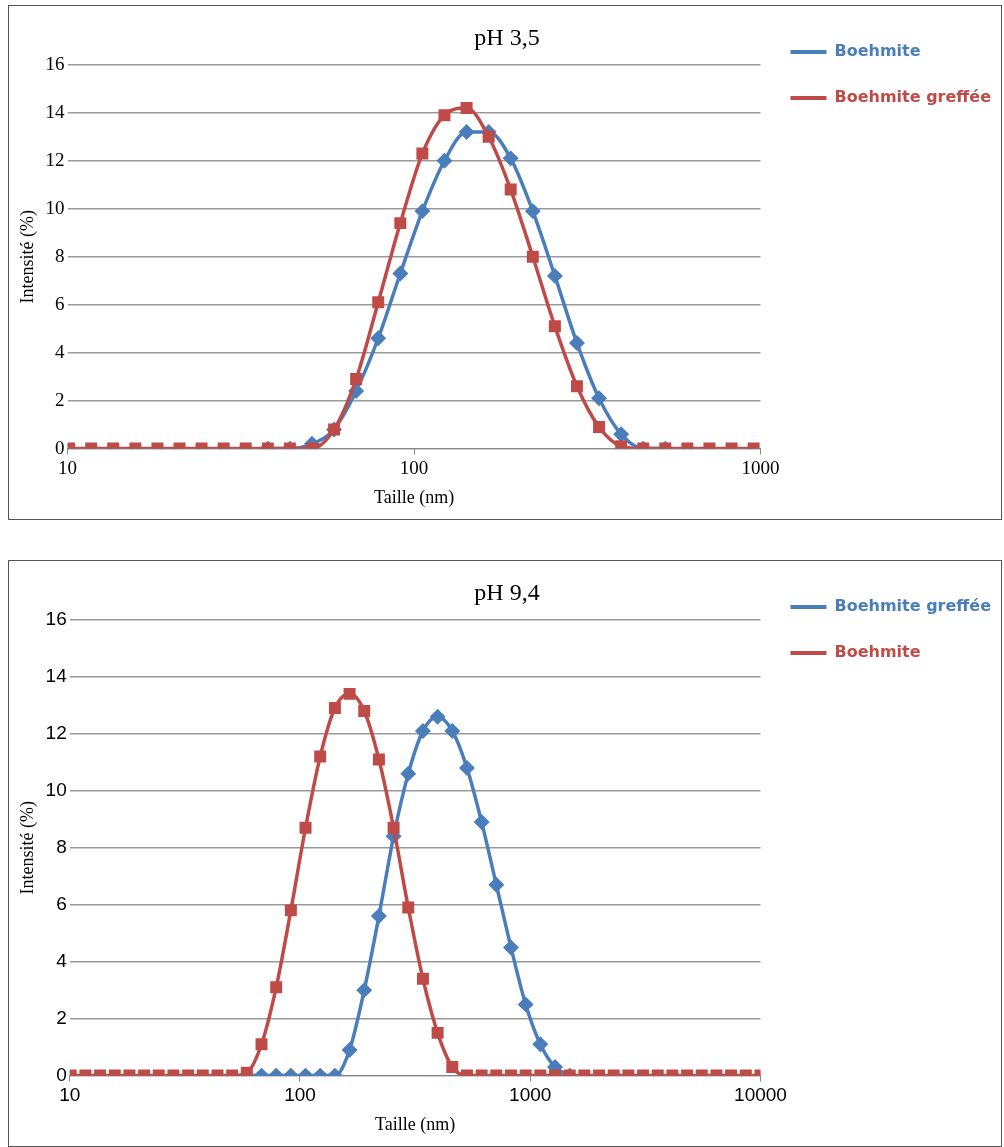  What do you see at coordinates (760, 1095) in the screenshot?
I see `x-tick-label: 10000` at bounding box center [760, 1095].